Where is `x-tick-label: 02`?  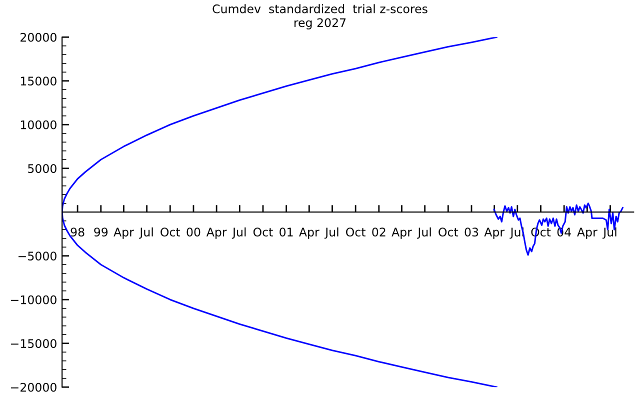
x-tick-label: 02 is located at coordinates (379, 232).